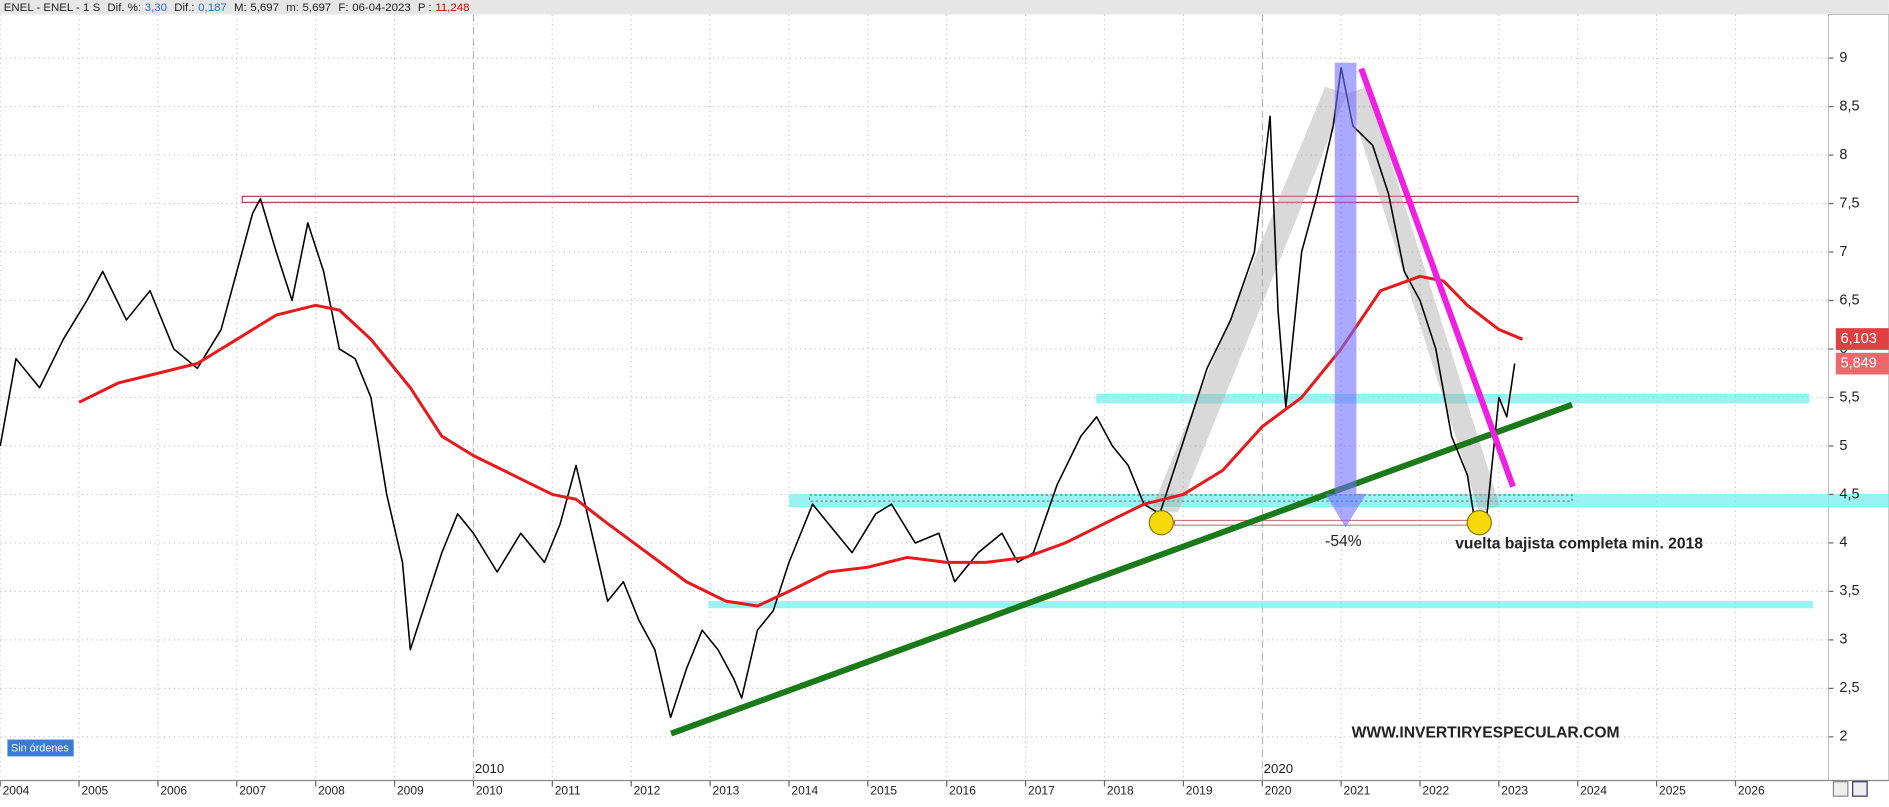 The image size is (1889, 807). Describe the element at coordinates (1357, 791) in the screenshot. I see `x-tick-label: 2021` at that location.